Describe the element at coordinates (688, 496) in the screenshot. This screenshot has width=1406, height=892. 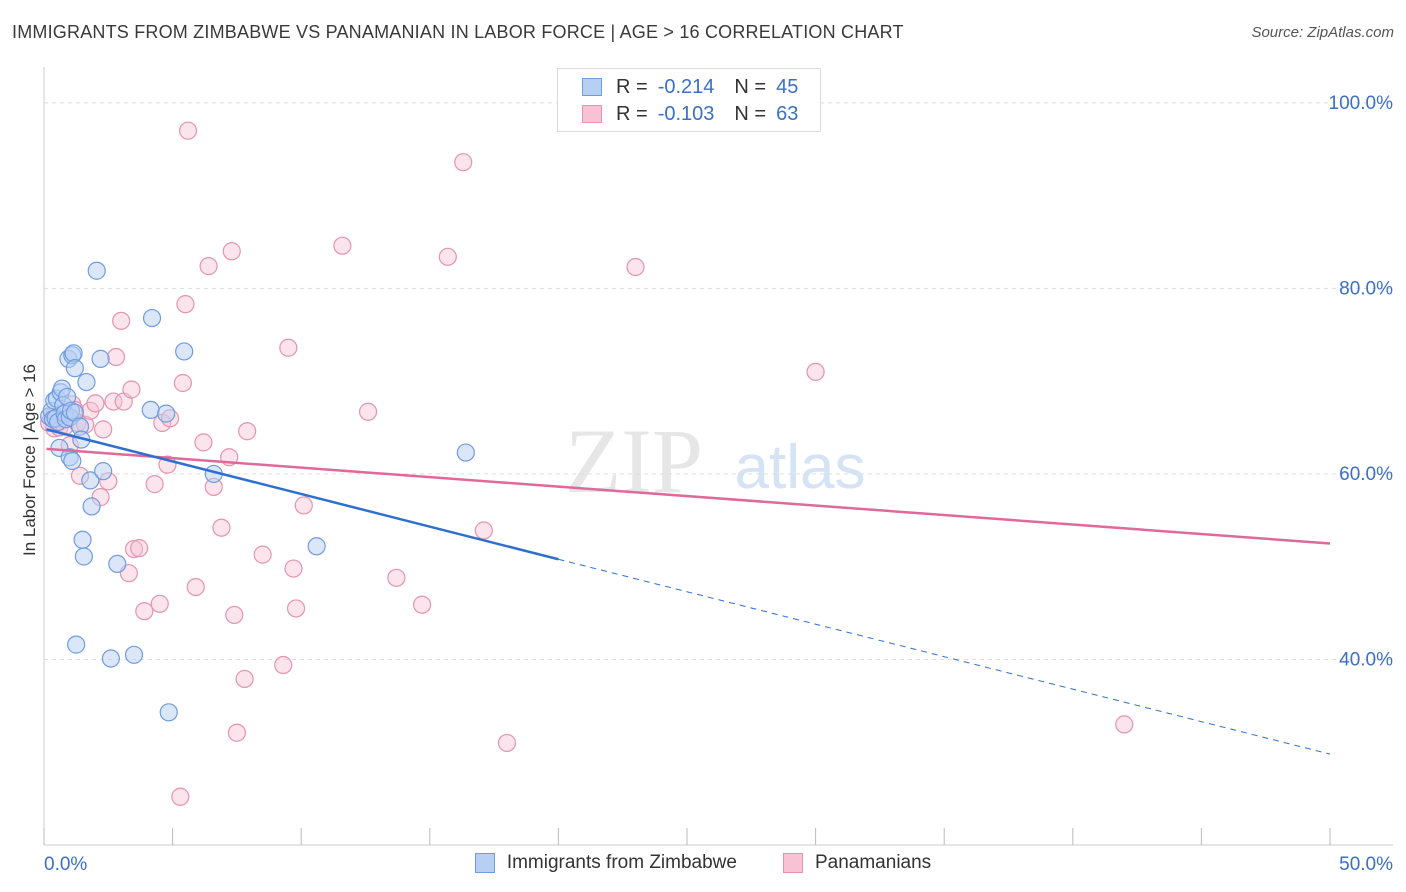
I see `panamanians-trend-line` at that location.